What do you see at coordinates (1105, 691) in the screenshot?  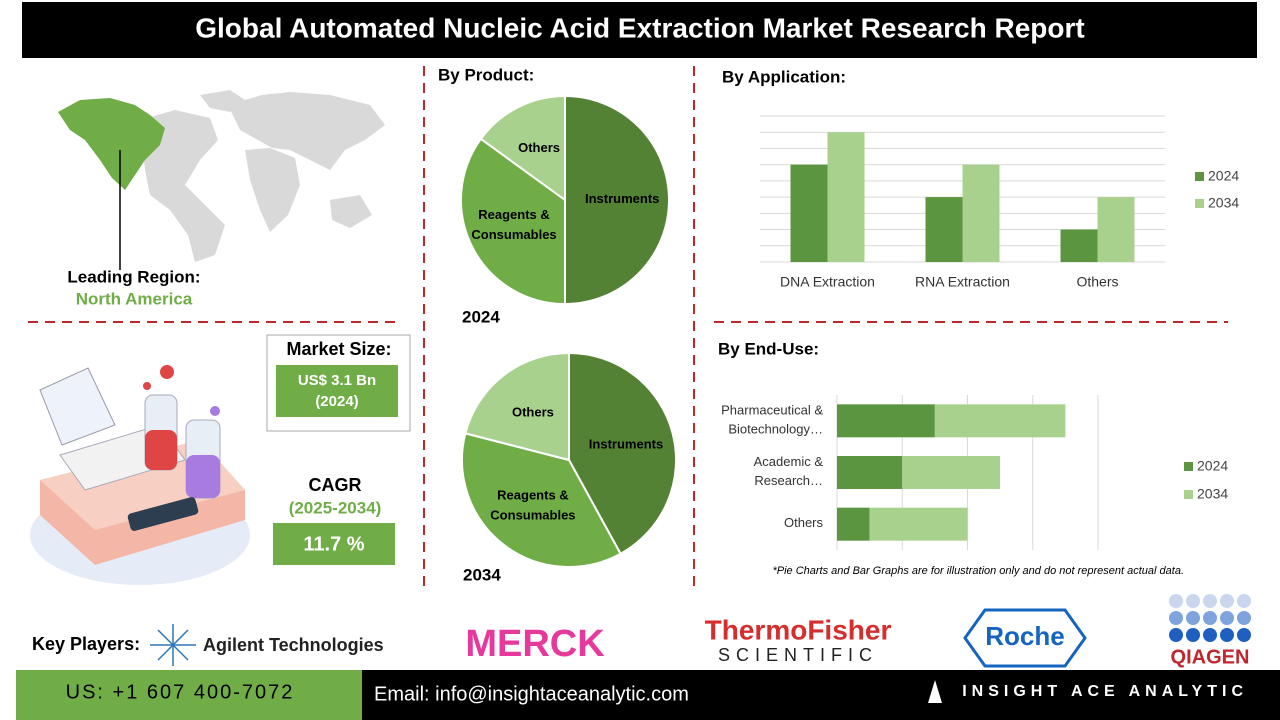 I see `brand: INSIGHT ACE ANALYTIC` at bounding box center [1105, 691].